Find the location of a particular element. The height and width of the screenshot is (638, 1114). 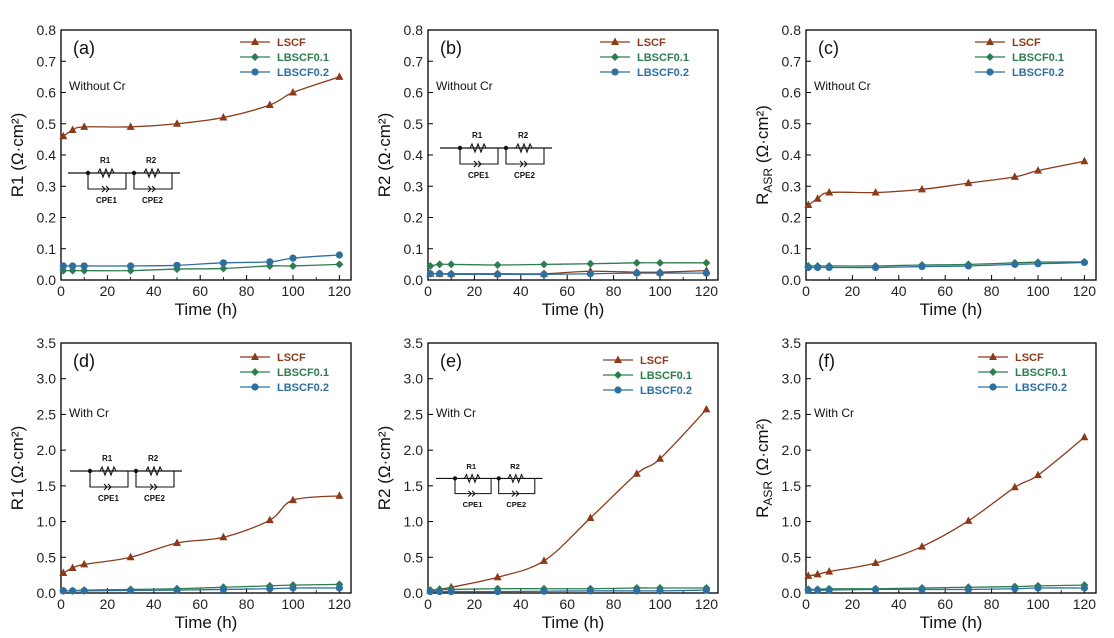

x-tick-label: 60 is located at coordinates (567, 604).